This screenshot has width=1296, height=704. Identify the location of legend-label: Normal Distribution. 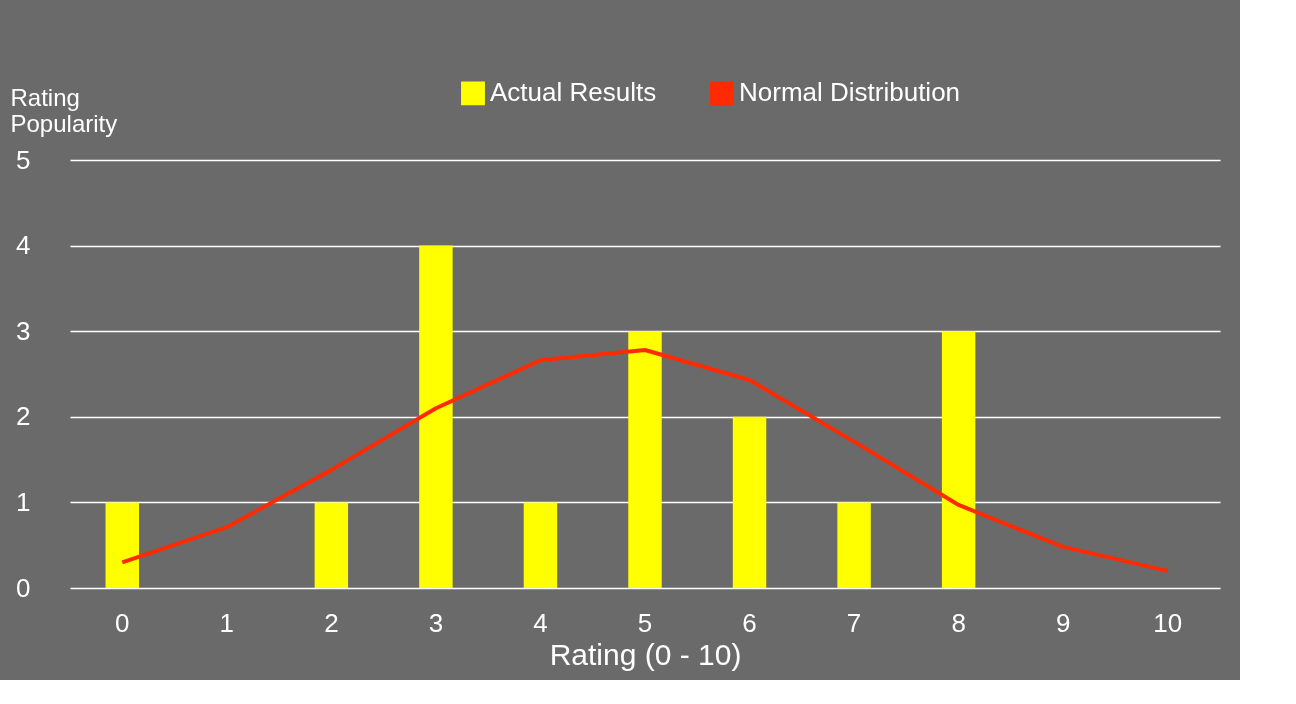
(850, 92).